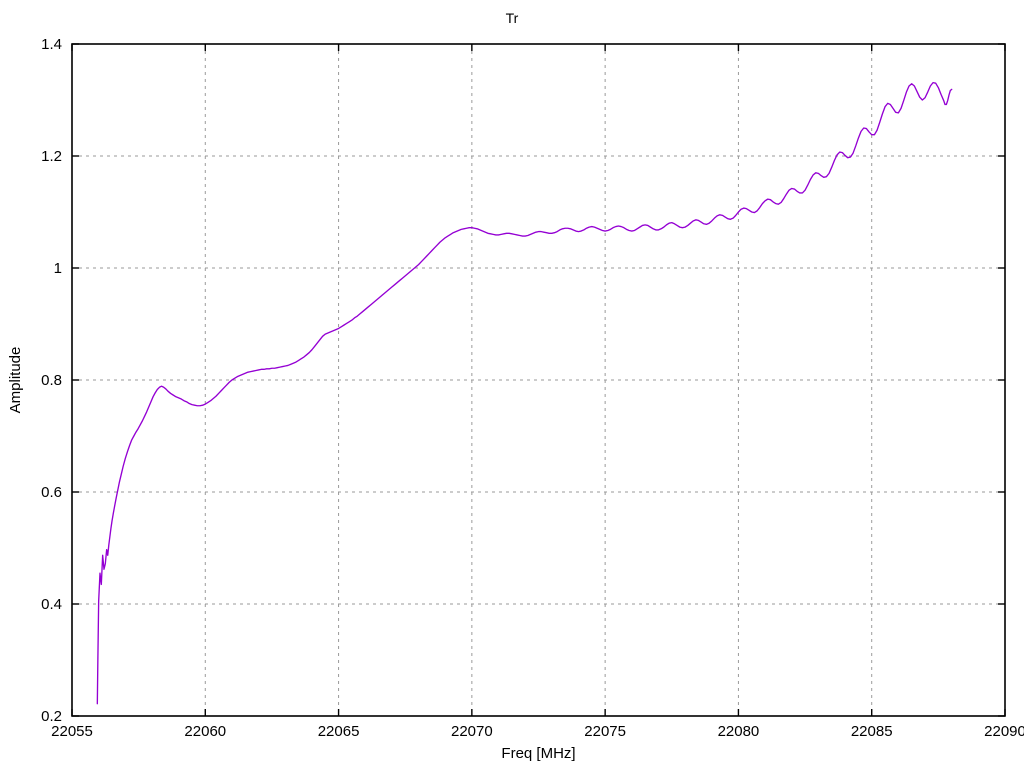 The width and height of the screenshot is (1024, 768). I want to click on x-tick-label: 22080, so click(739, 731).